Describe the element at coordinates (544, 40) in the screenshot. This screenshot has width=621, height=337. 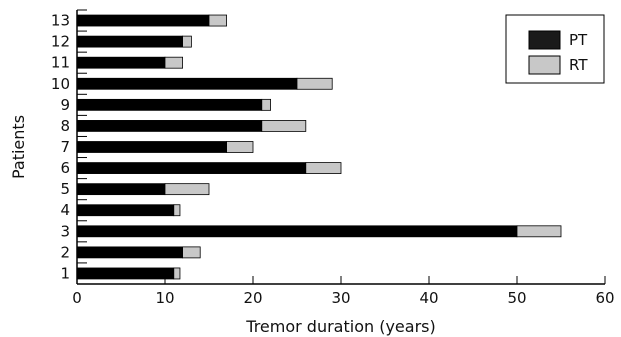
I see `legend-swatch-pt` at that location.